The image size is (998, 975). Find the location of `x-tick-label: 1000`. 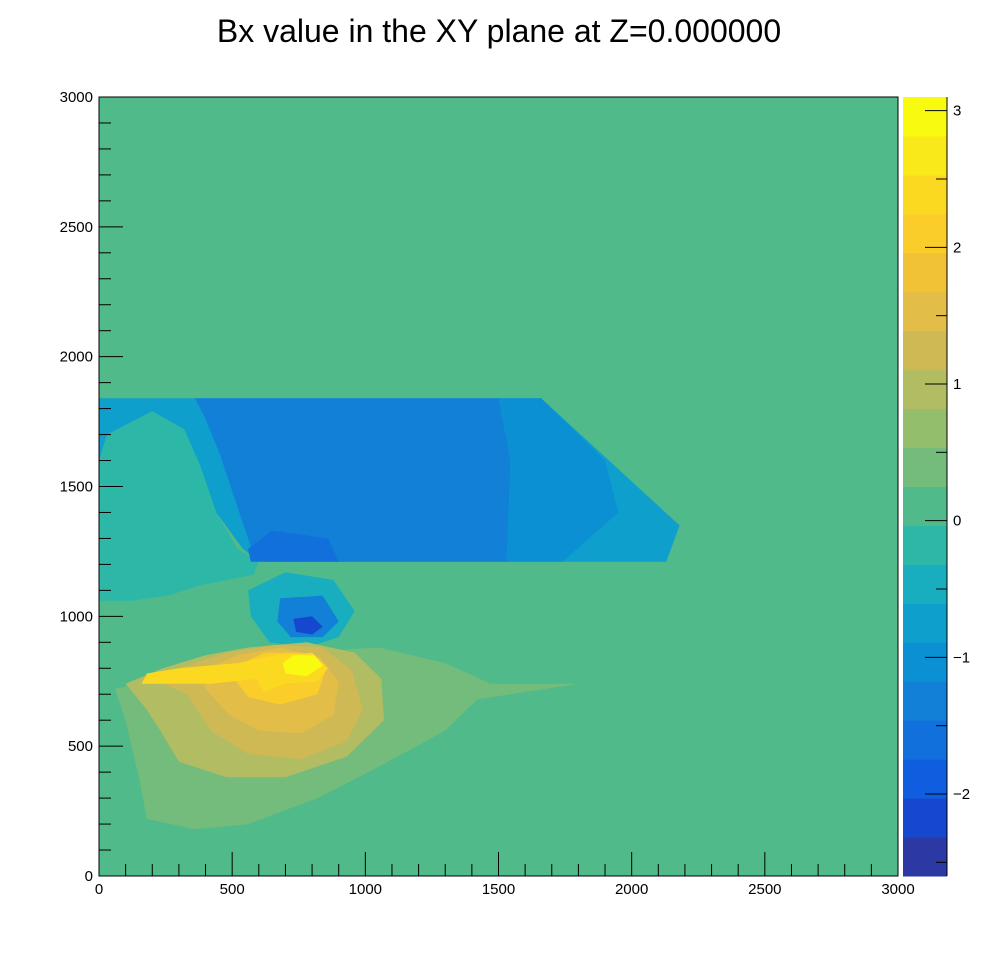

x-tick-label: 1000 is located at coordinates (365, 889).